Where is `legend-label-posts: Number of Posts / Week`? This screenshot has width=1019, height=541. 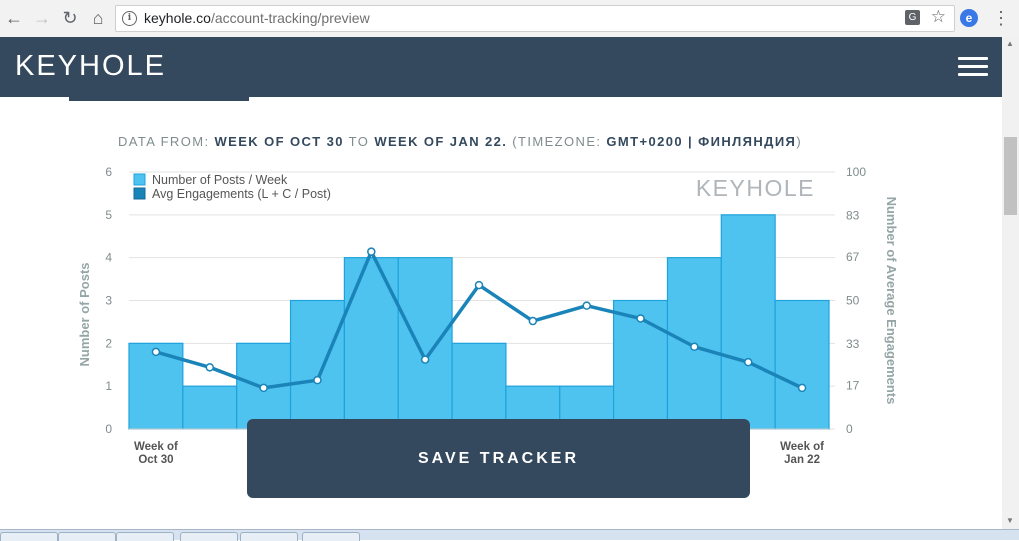
legend-label-posts: Number of Posts / Week is located at coordinates (220, 180).